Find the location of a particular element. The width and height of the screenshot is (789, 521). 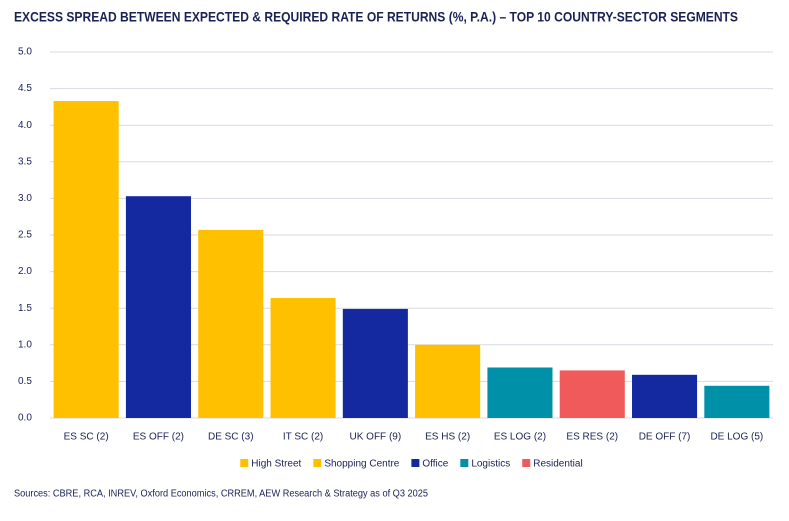

x-tick-label: DE LOG (5) is located at coordinates (736, 437).